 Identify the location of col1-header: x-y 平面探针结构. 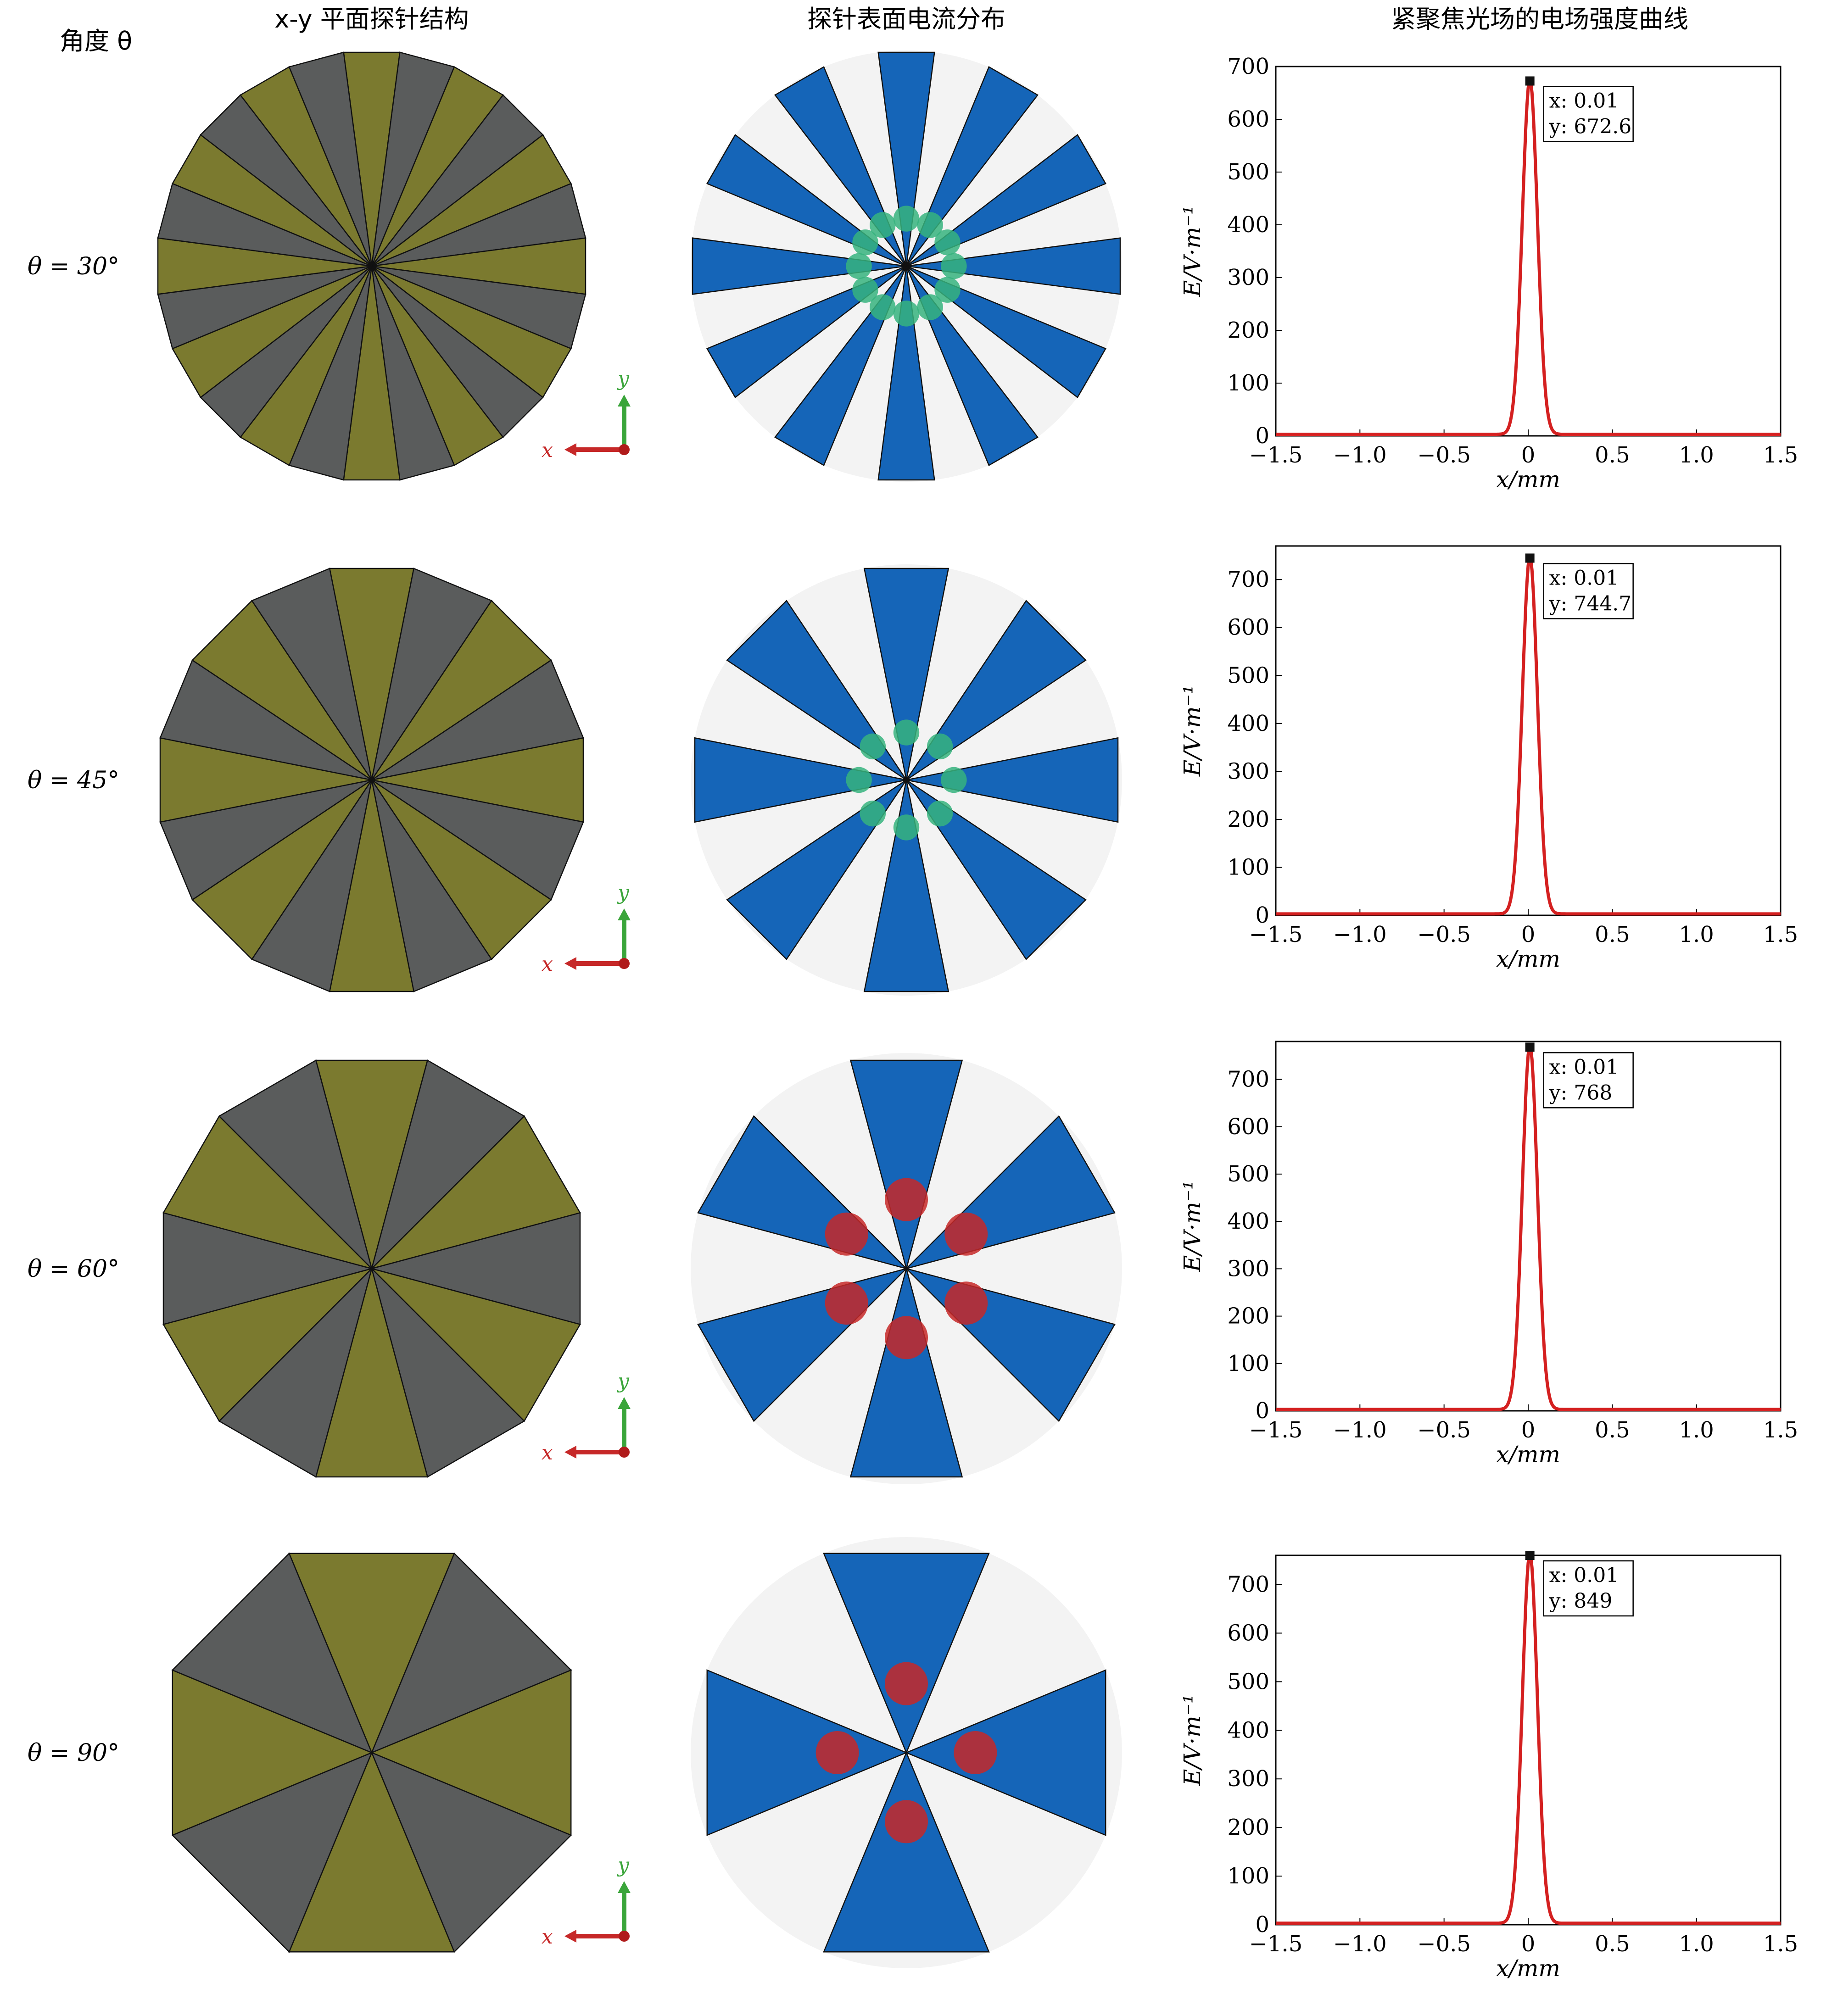
(371, 19).